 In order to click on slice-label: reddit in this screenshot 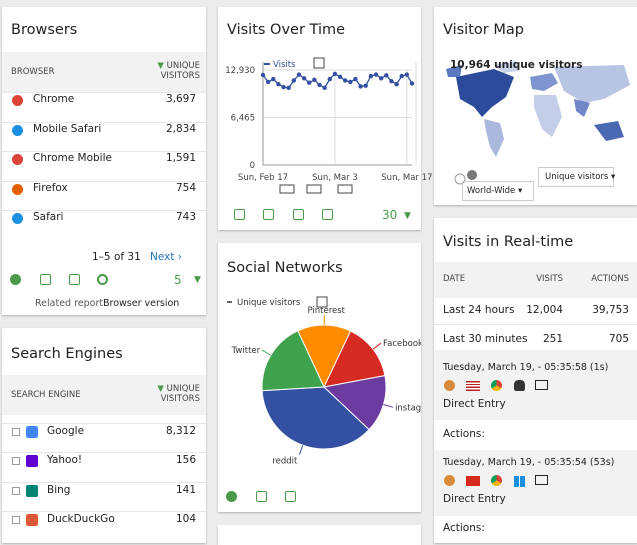, I will do `click(285, 462)`.